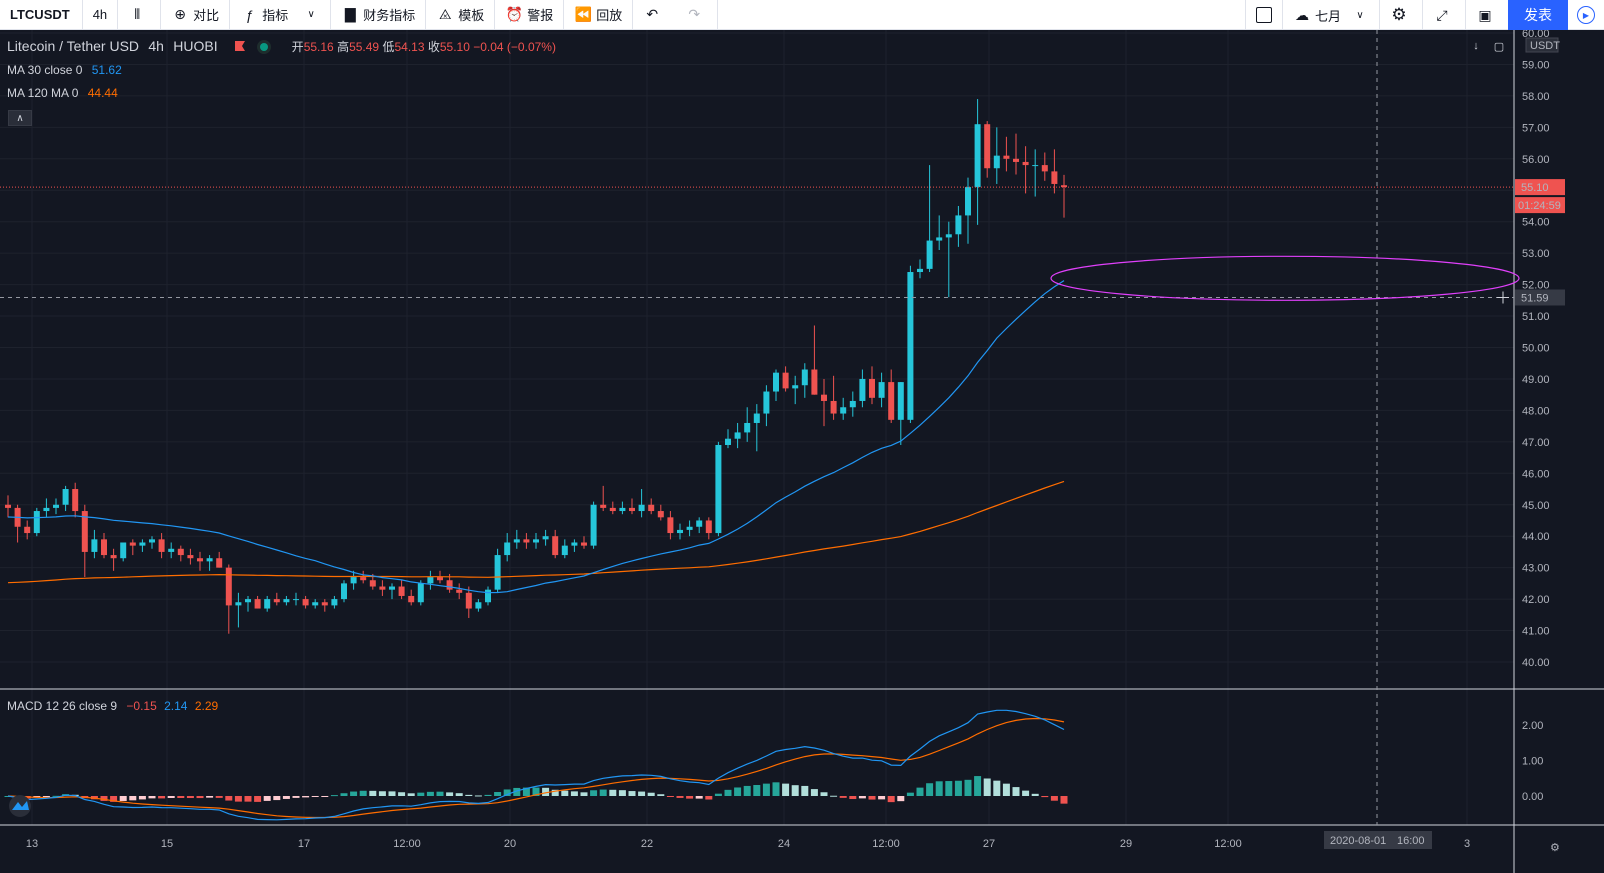  I want to click on undo-button: ↶, so click(654, 15).